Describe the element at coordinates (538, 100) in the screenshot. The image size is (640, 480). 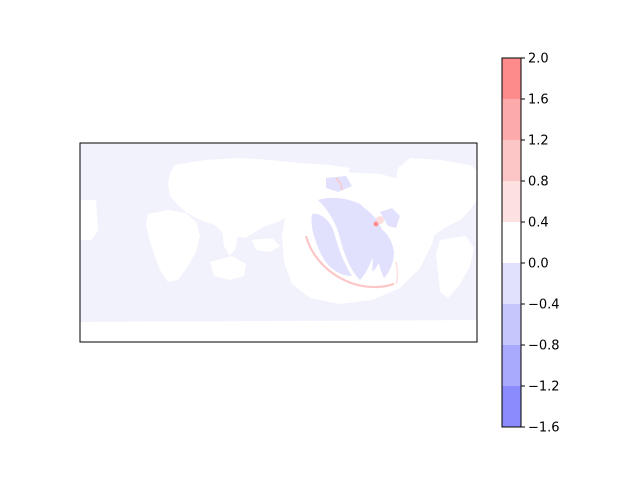
I see `colorbar-tick-label: 1.6` at that location.